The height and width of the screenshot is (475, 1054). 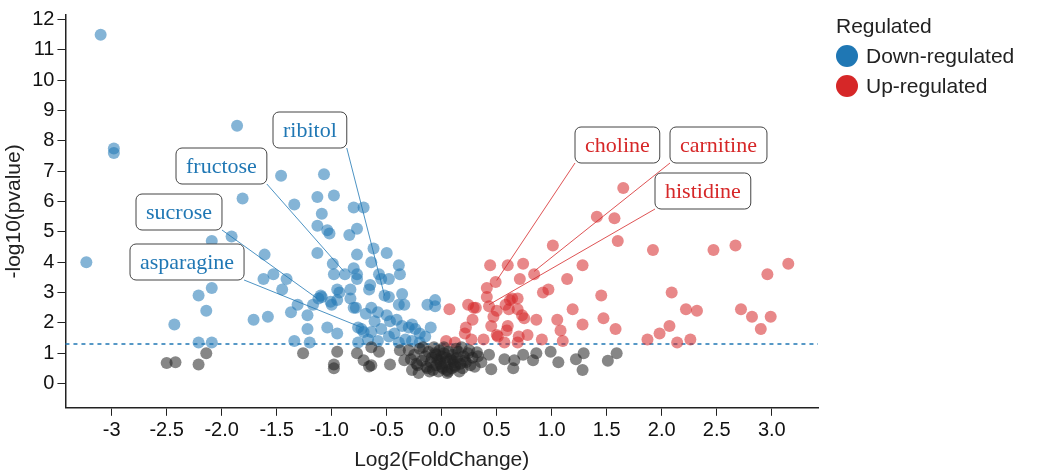 I want to click on y-tick-label: 2, so click(x=49, y=321).